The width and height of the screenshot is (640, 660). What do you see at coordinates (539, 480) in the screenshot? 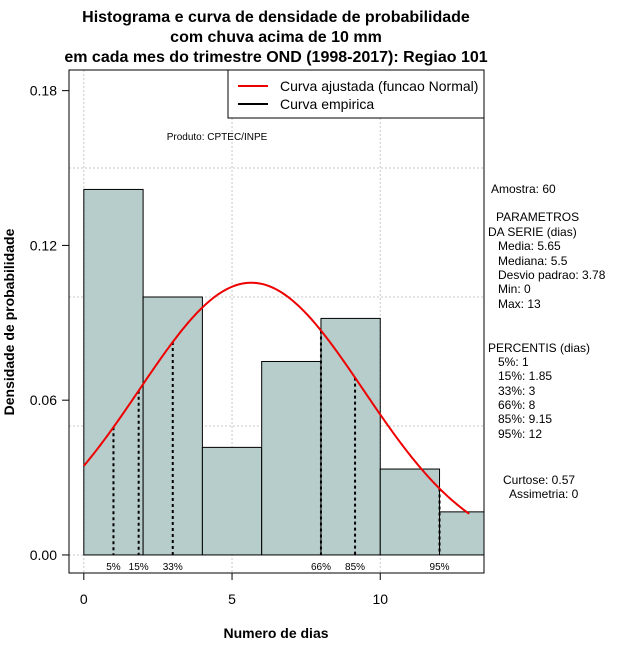
I see `stats-curtose: Curtose: 0.57` at bounding box center [539, 480].